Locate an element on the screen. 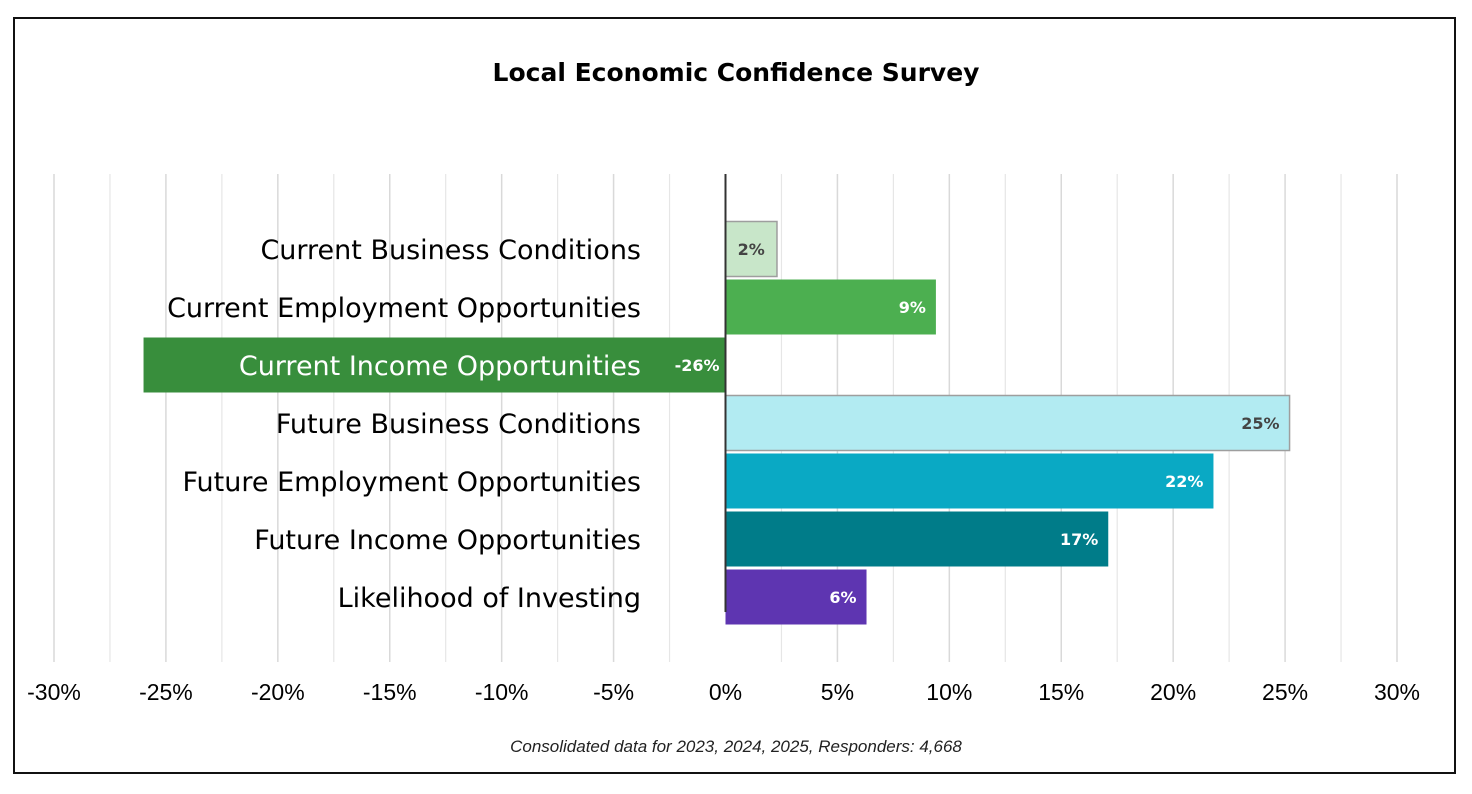  chart-title: Local Economic Confidence Survey is located at coordinates (736, 72).